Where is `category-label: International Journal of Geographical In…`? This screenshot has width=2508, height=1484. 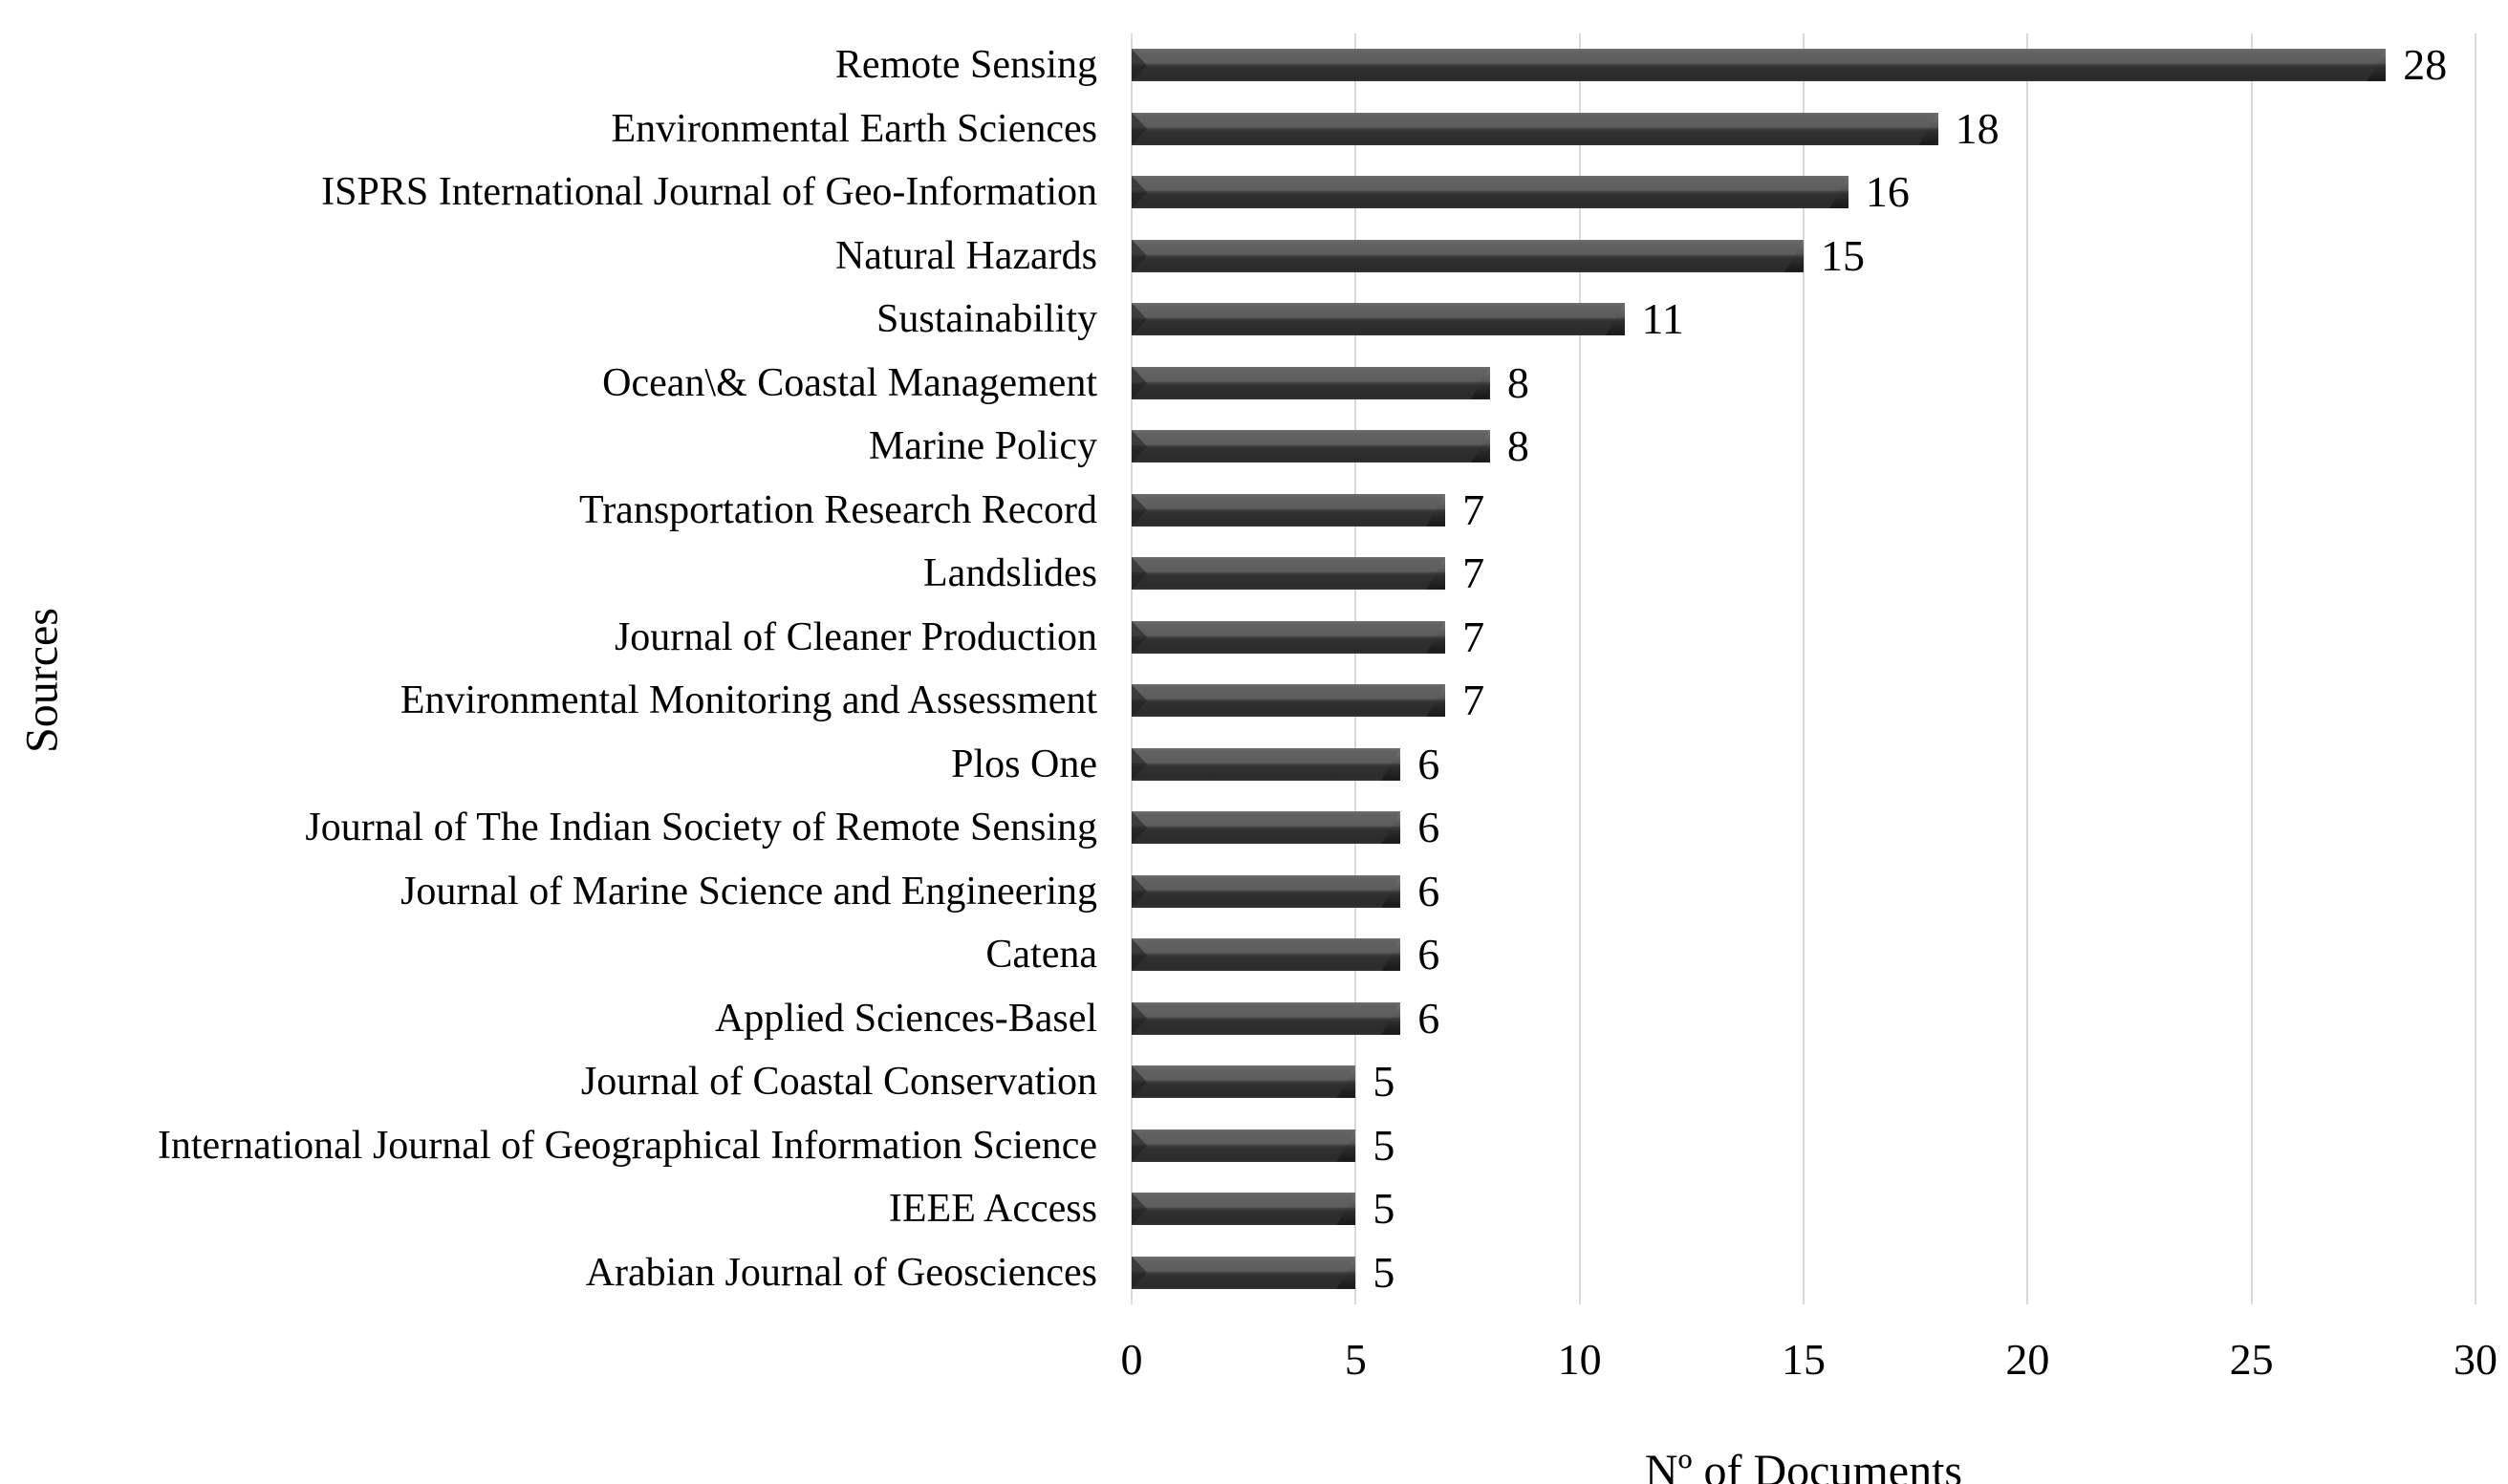 category-label: International Journal of Geographical In… is located at coordinates (627, 1145).